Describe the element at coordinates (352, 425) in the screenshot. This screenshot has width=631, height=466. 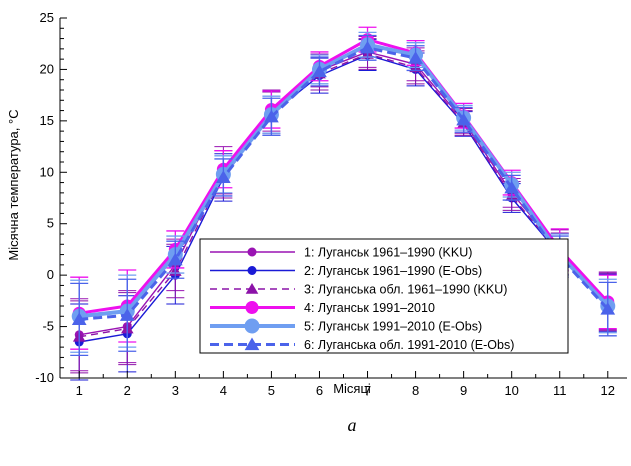
I see `panel-label: а` at that location.